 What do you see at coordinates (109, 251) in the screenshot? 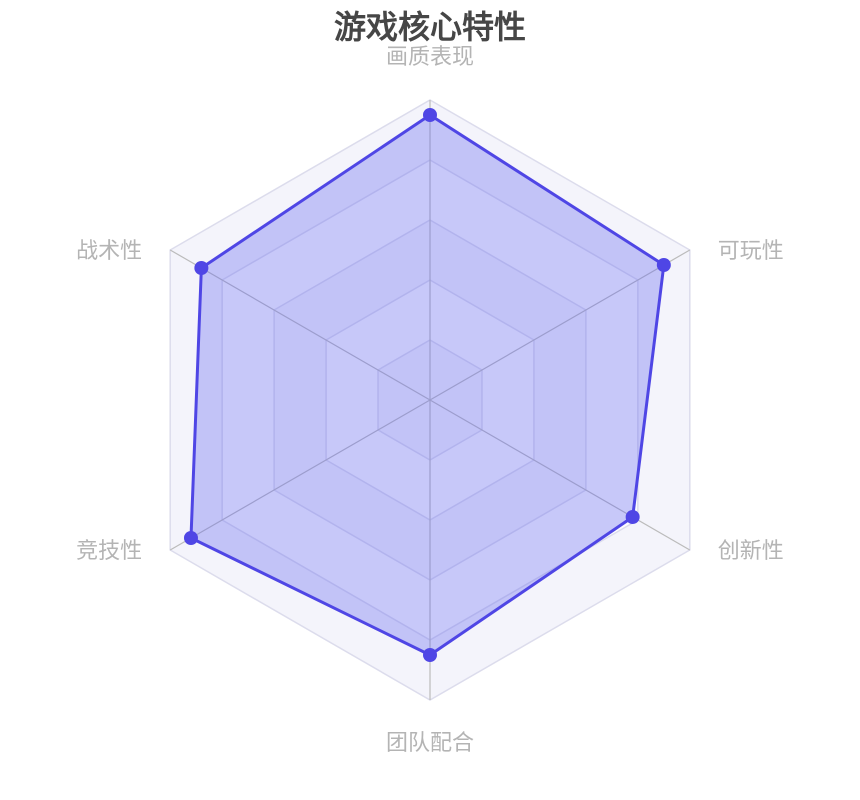
I see `indicator-label: 战术性` at bounding box center [109, 251].